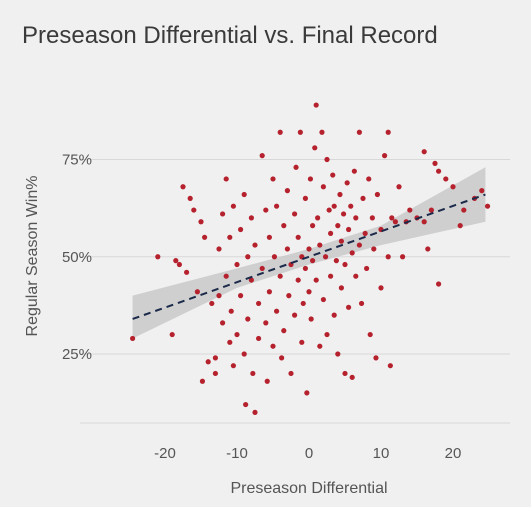 This screenshot has height=507, width=531. Describe the element at coordinates (77, 257) in the screenshot. I see `y-tick-label: 50%` at that location.